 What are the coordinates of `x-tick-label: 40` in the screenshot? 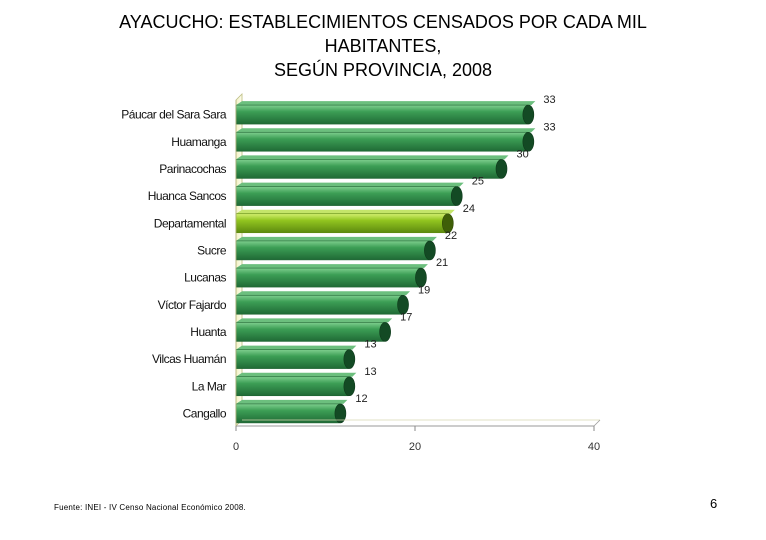 It's located at (594, 447).